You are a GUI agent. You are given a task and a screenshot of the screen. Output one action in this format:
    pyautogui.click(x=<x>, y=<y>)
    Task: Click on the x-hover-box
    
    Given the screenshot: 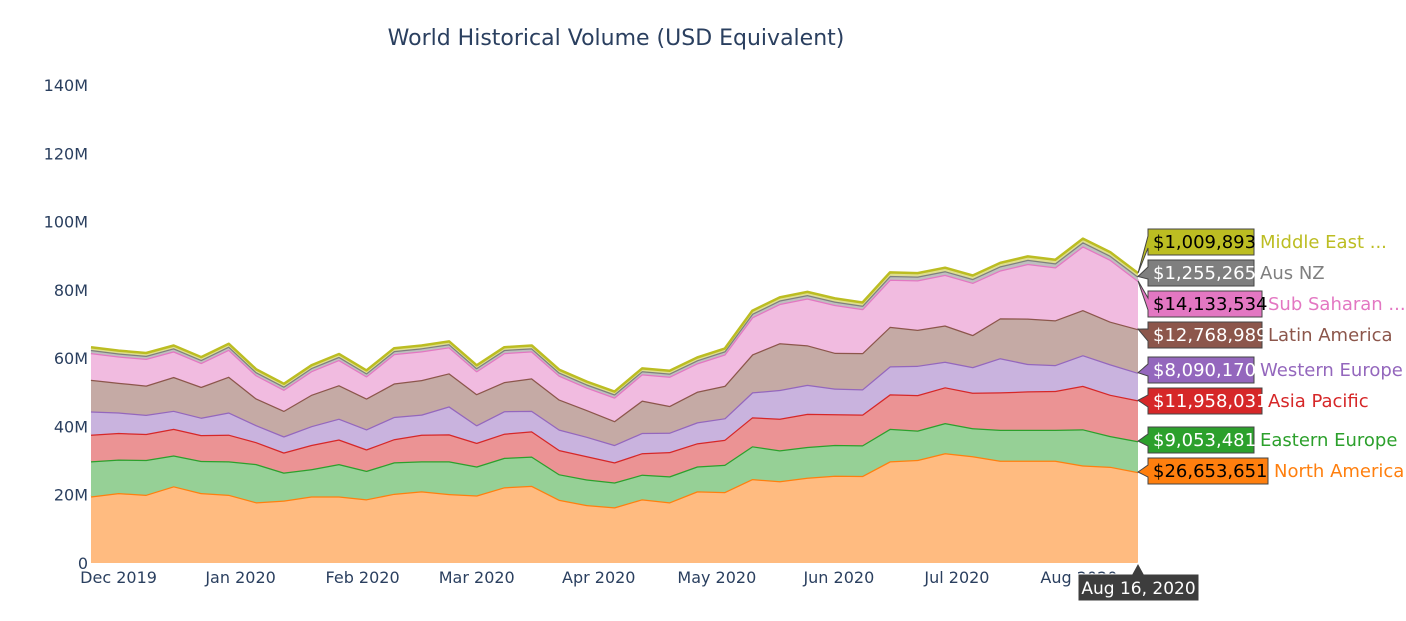 What is the action you would take?
    pyautogui.click(x=1138, y=581)
    